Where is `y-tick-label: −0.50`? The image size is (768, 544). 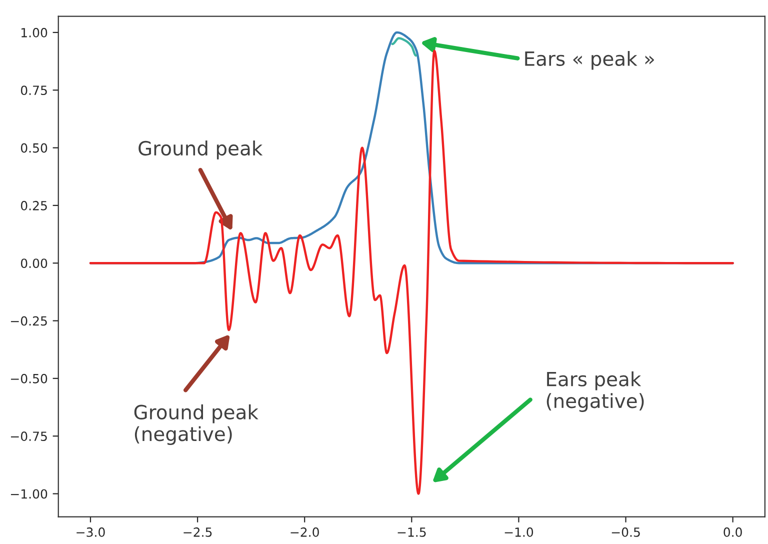
y-tick-label: −0.50 is located at coordinates (29, 379).